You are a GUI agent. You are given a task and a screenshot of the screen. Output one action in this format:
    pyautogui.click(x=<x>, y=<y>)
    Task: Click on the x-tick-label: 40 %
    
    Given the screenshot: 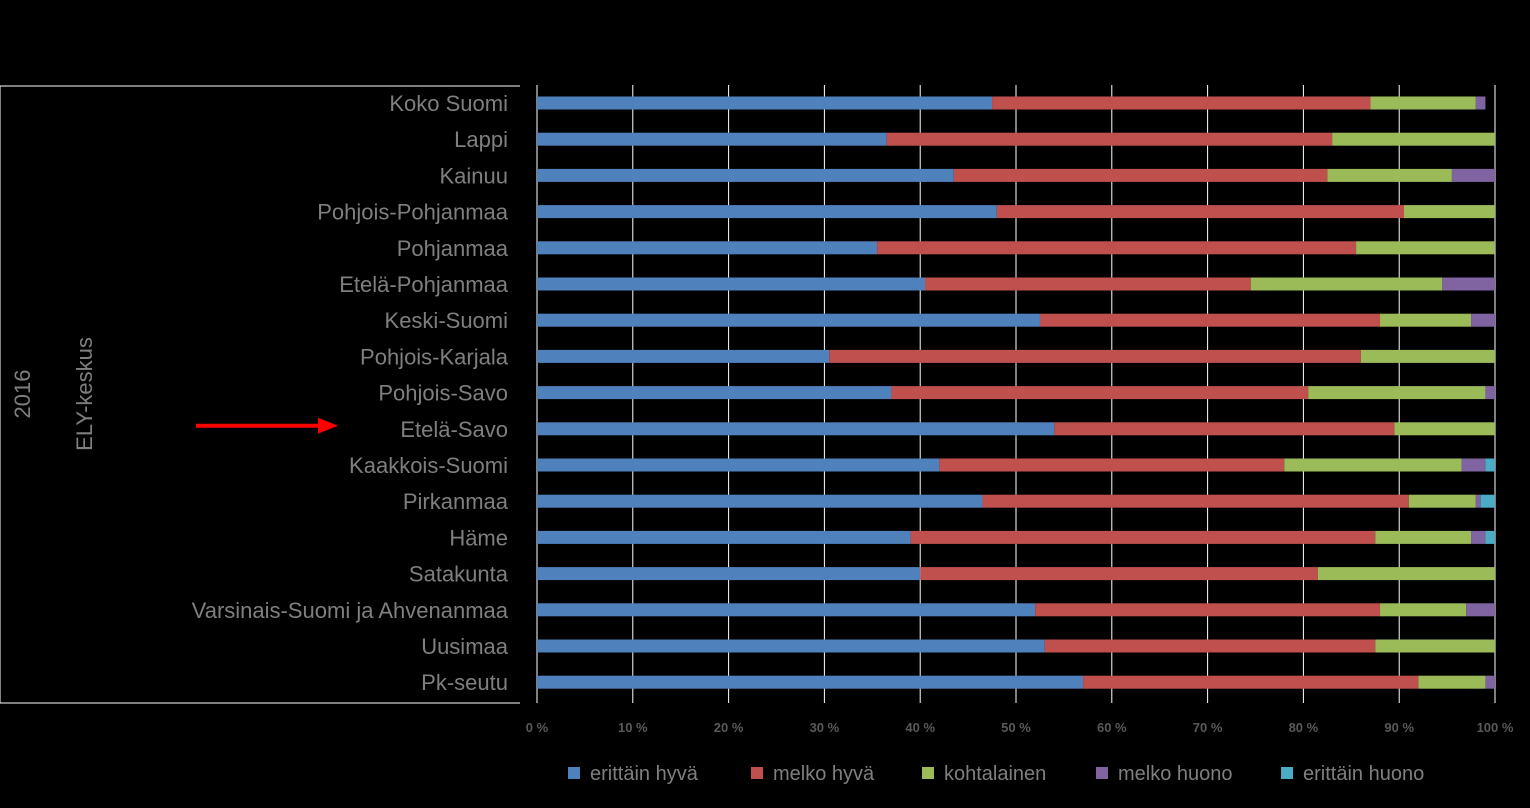 What is the action you would take?
    pyautogui.click(x=920, y=727)
    